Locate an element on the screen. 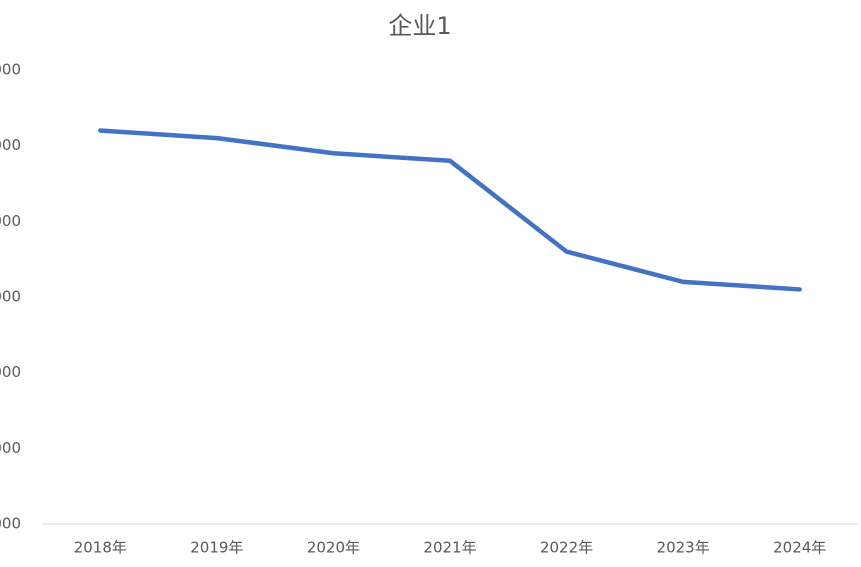 The height and width of the screenshot is (567, 861). y-tick-label: 14000 is located at coordinates (10, 221).